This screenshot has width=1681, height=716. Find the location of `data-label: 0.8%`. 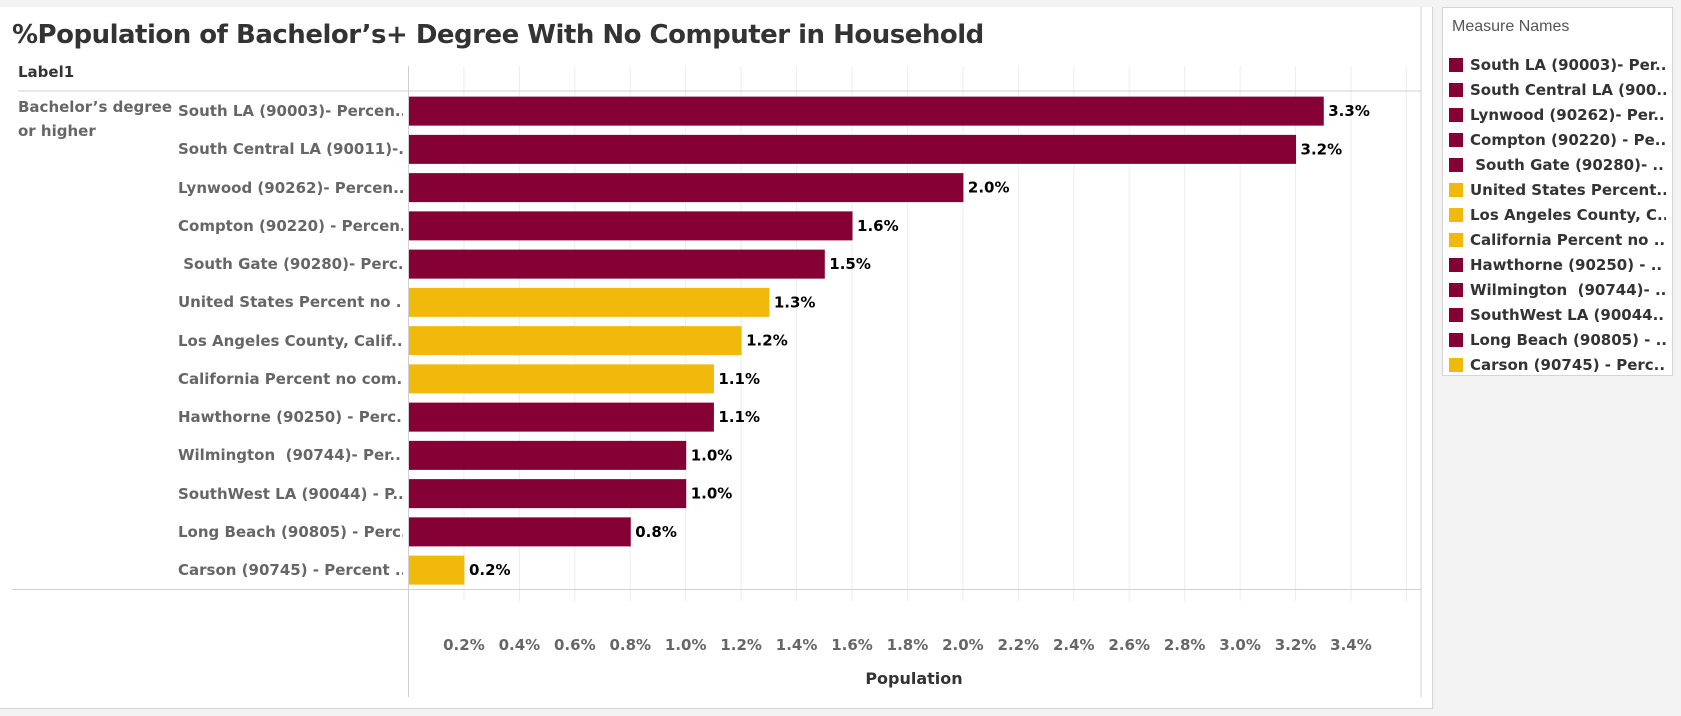

data-label: 0.8% is located at coordinates (656, 532).